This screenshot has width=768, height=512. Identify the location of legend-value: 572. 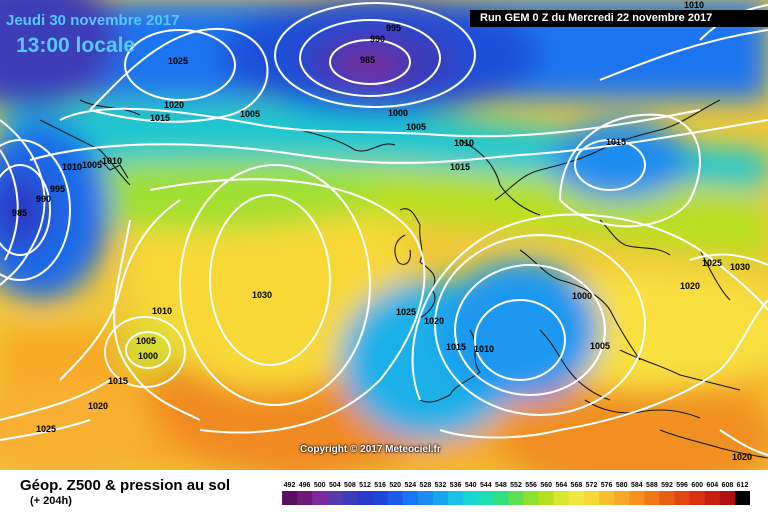
(592, 485).